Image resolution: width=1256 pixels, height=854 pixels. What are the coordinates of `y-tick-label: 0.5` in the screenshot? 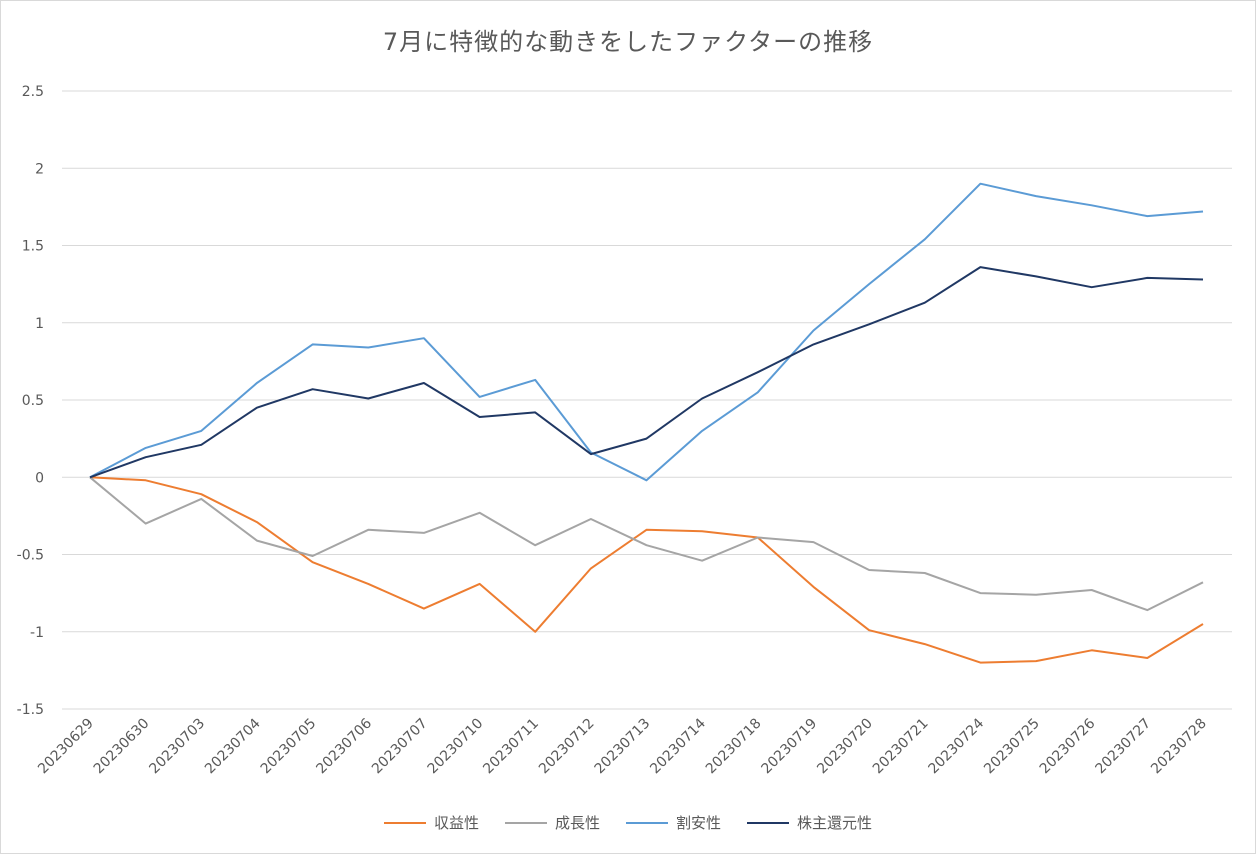 It's located at (33, 401).